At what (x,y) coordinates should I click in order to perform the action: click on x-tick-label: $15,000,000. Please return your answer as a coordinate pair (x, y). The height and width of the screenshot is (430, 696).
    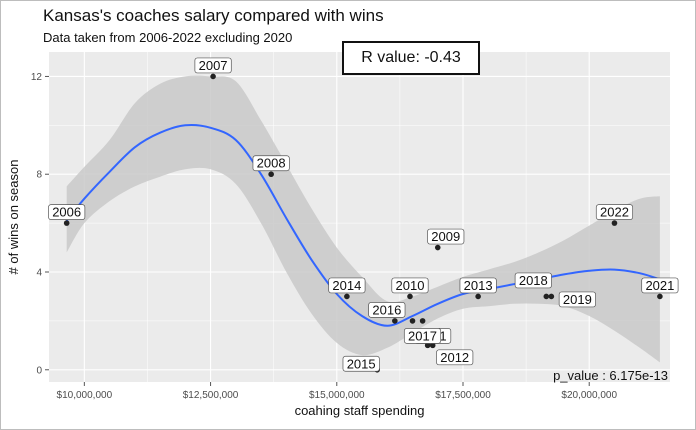
    Looking at the image, I should click on (337, 395).